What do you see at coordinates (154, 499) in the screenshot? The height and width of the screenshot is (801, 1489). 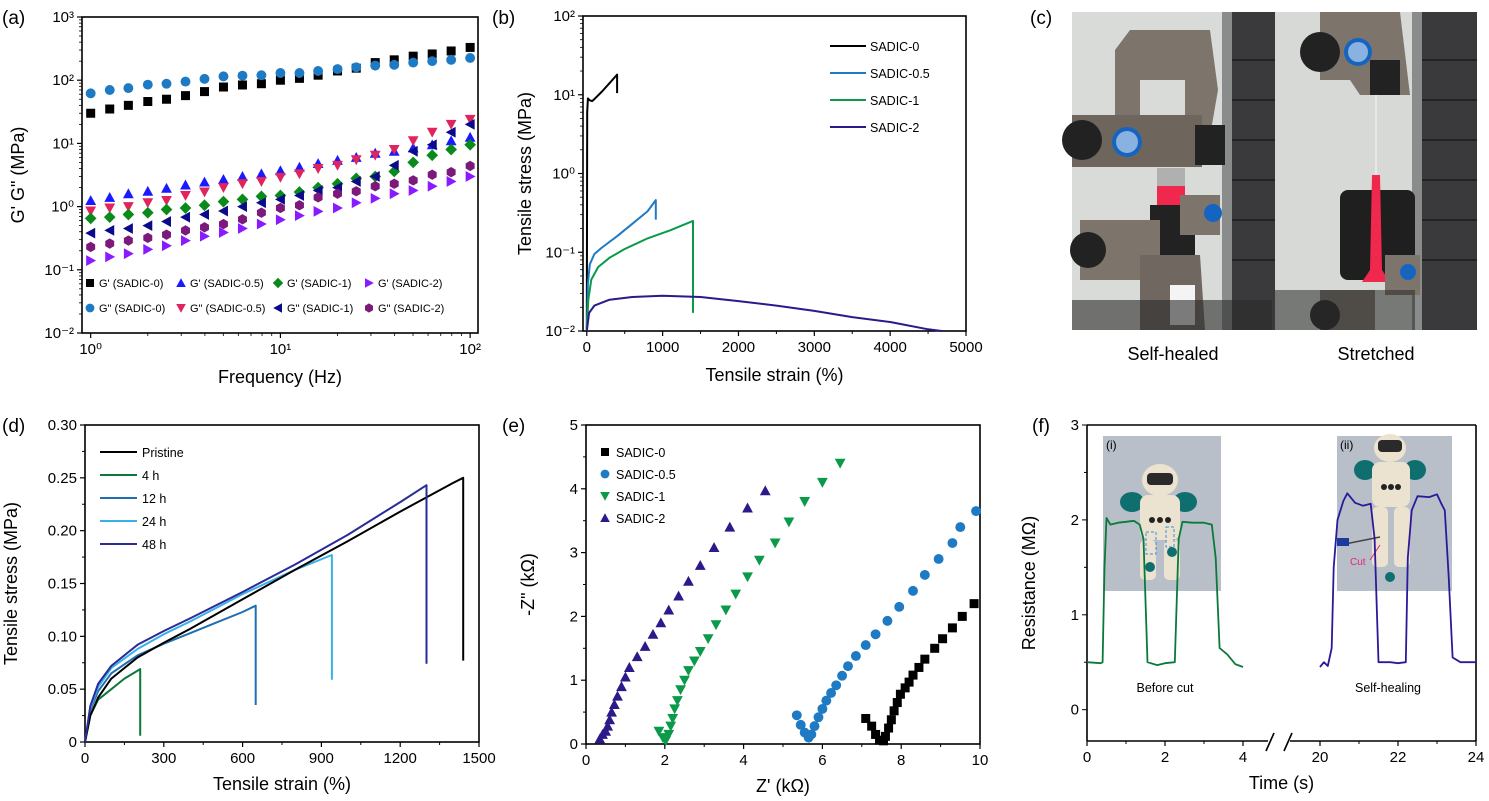 I see `legend-label: 12 h` at bounding box center [154, 499].